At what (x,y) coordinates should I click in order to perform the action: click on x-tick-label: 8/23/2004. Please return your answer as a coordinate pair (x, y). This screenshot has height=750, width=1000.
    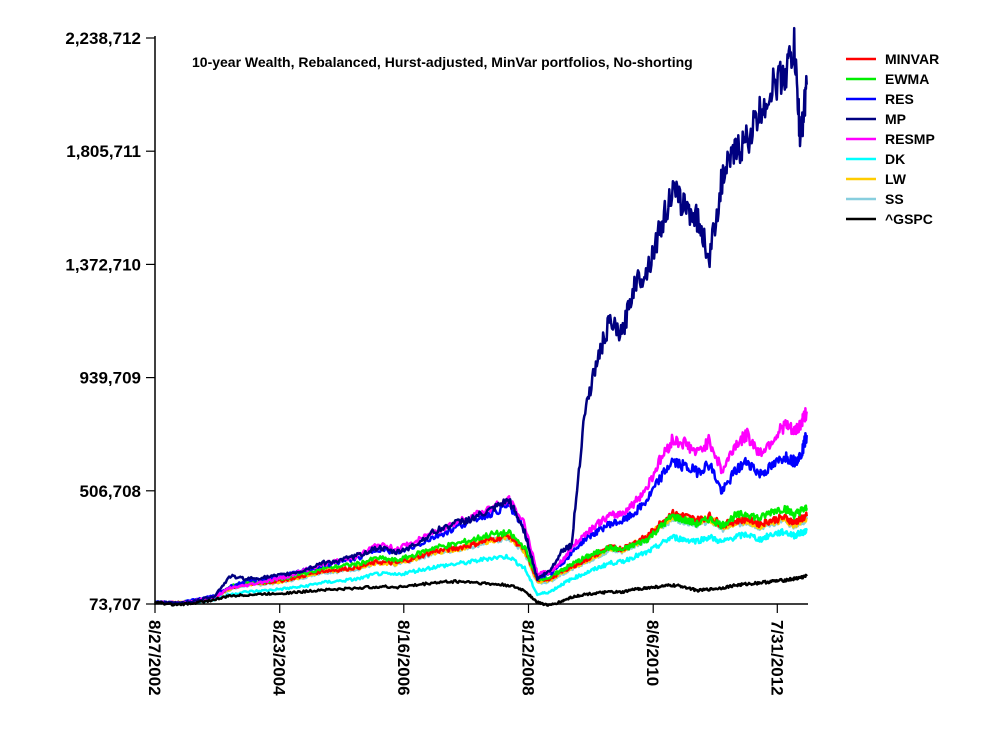
    Looking at the image, I should click on (279, 658).